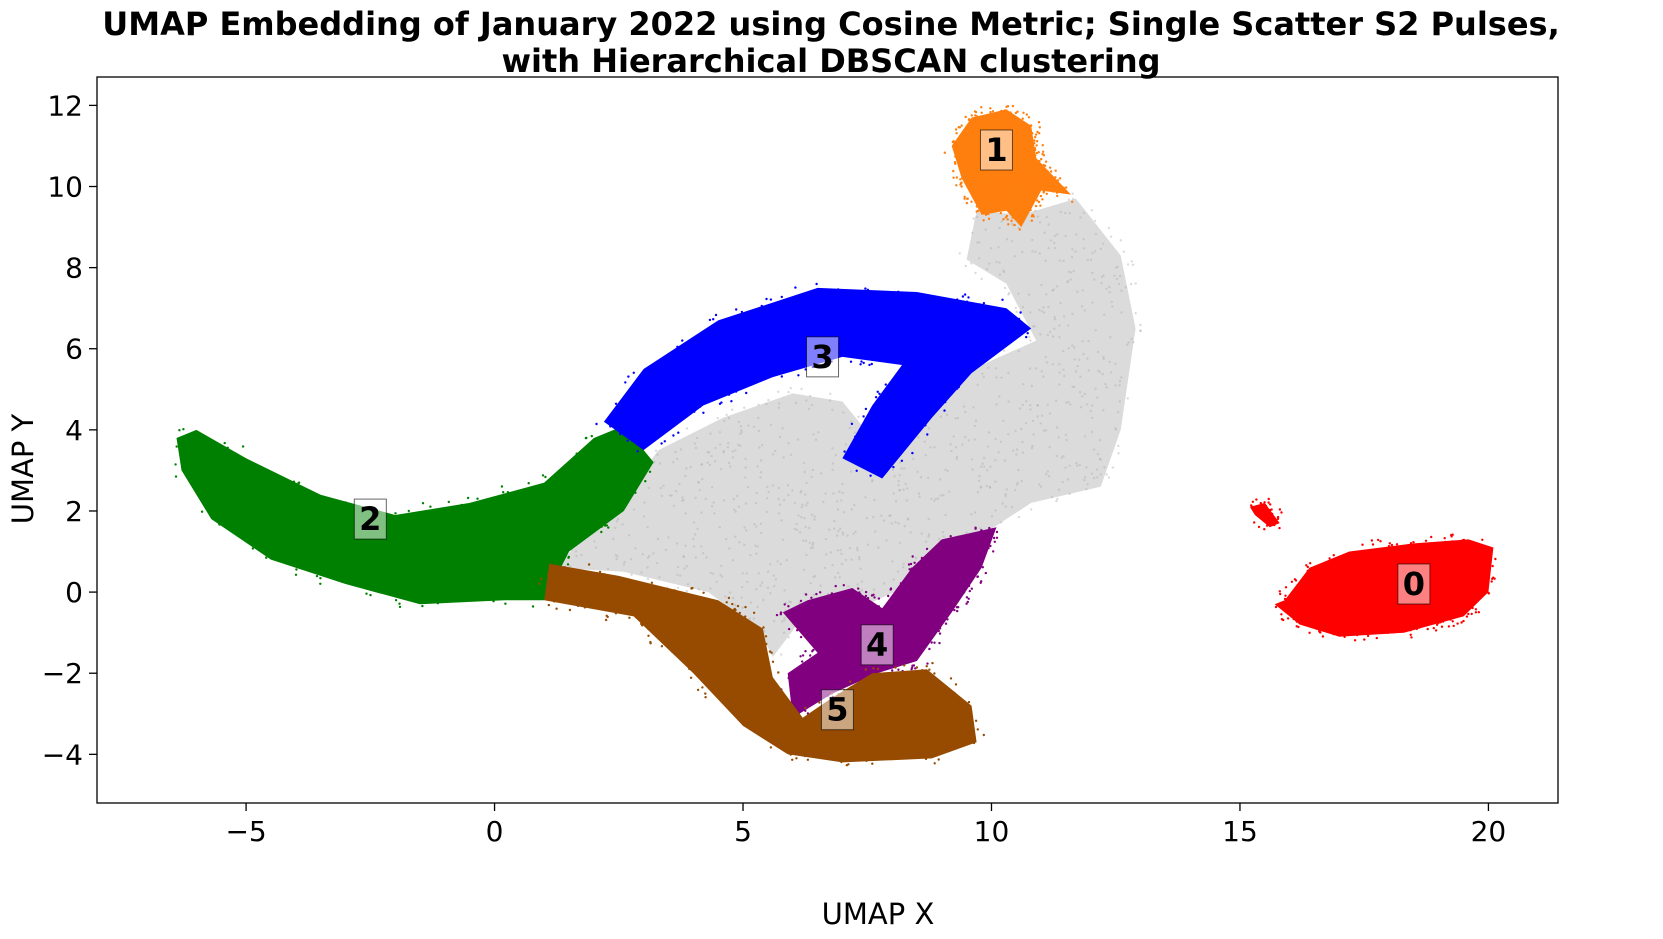  I want to click on cluster-0-satellite-point, so click(1264, 502).